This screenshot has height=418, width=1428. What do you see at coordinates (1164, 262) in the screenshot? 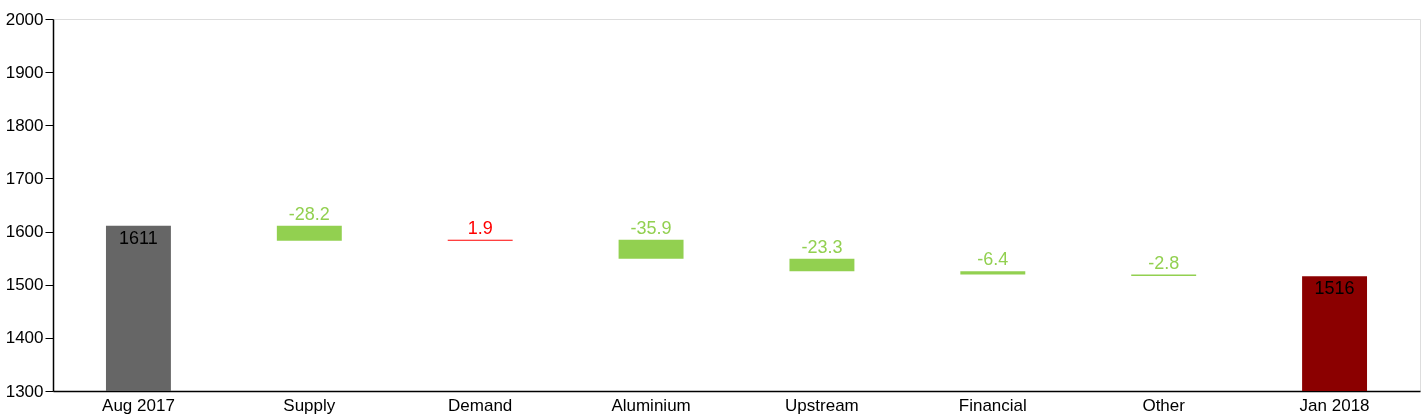
I see `data-label: -2.8` at bounding box center [1164, 262].